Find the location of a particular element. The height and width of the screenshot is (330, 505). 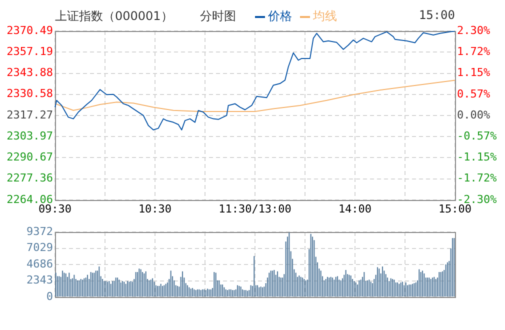

y-tick-label: 2330.58 is located at coordinates (29, 93).